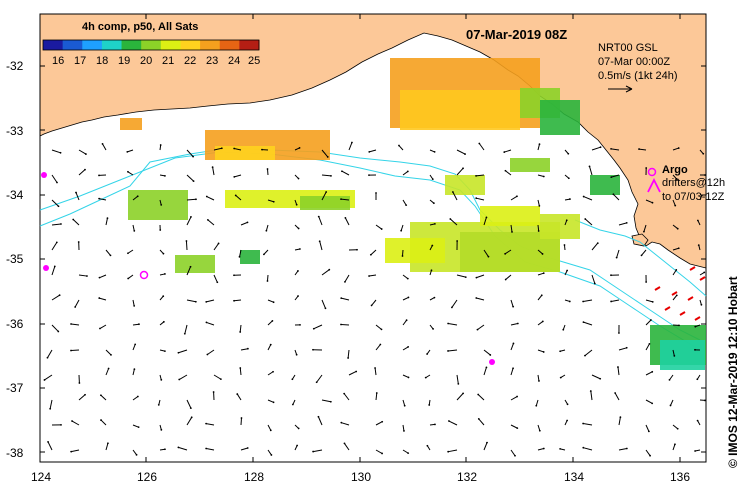 Image resolution: width=749 pixels, height=501 pixels. What do you see at coordinates (634, 62) in the screenshot?
I see `product-time: 07-Mar 00:00Z` at bounding box center [634, 62].